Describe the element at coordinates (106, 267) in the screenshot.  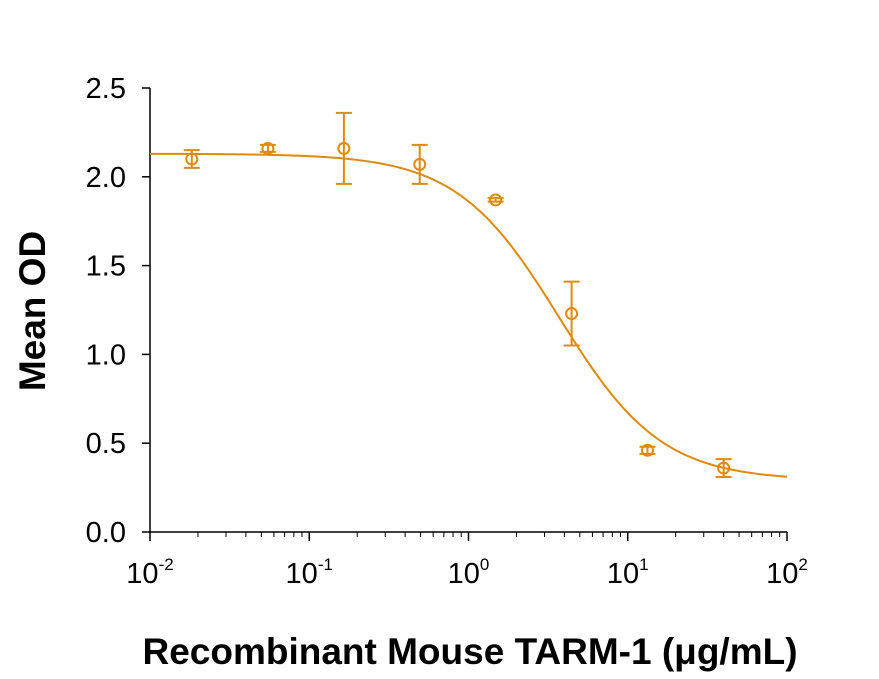
I see `y-tick-label: 1.5` at that location.